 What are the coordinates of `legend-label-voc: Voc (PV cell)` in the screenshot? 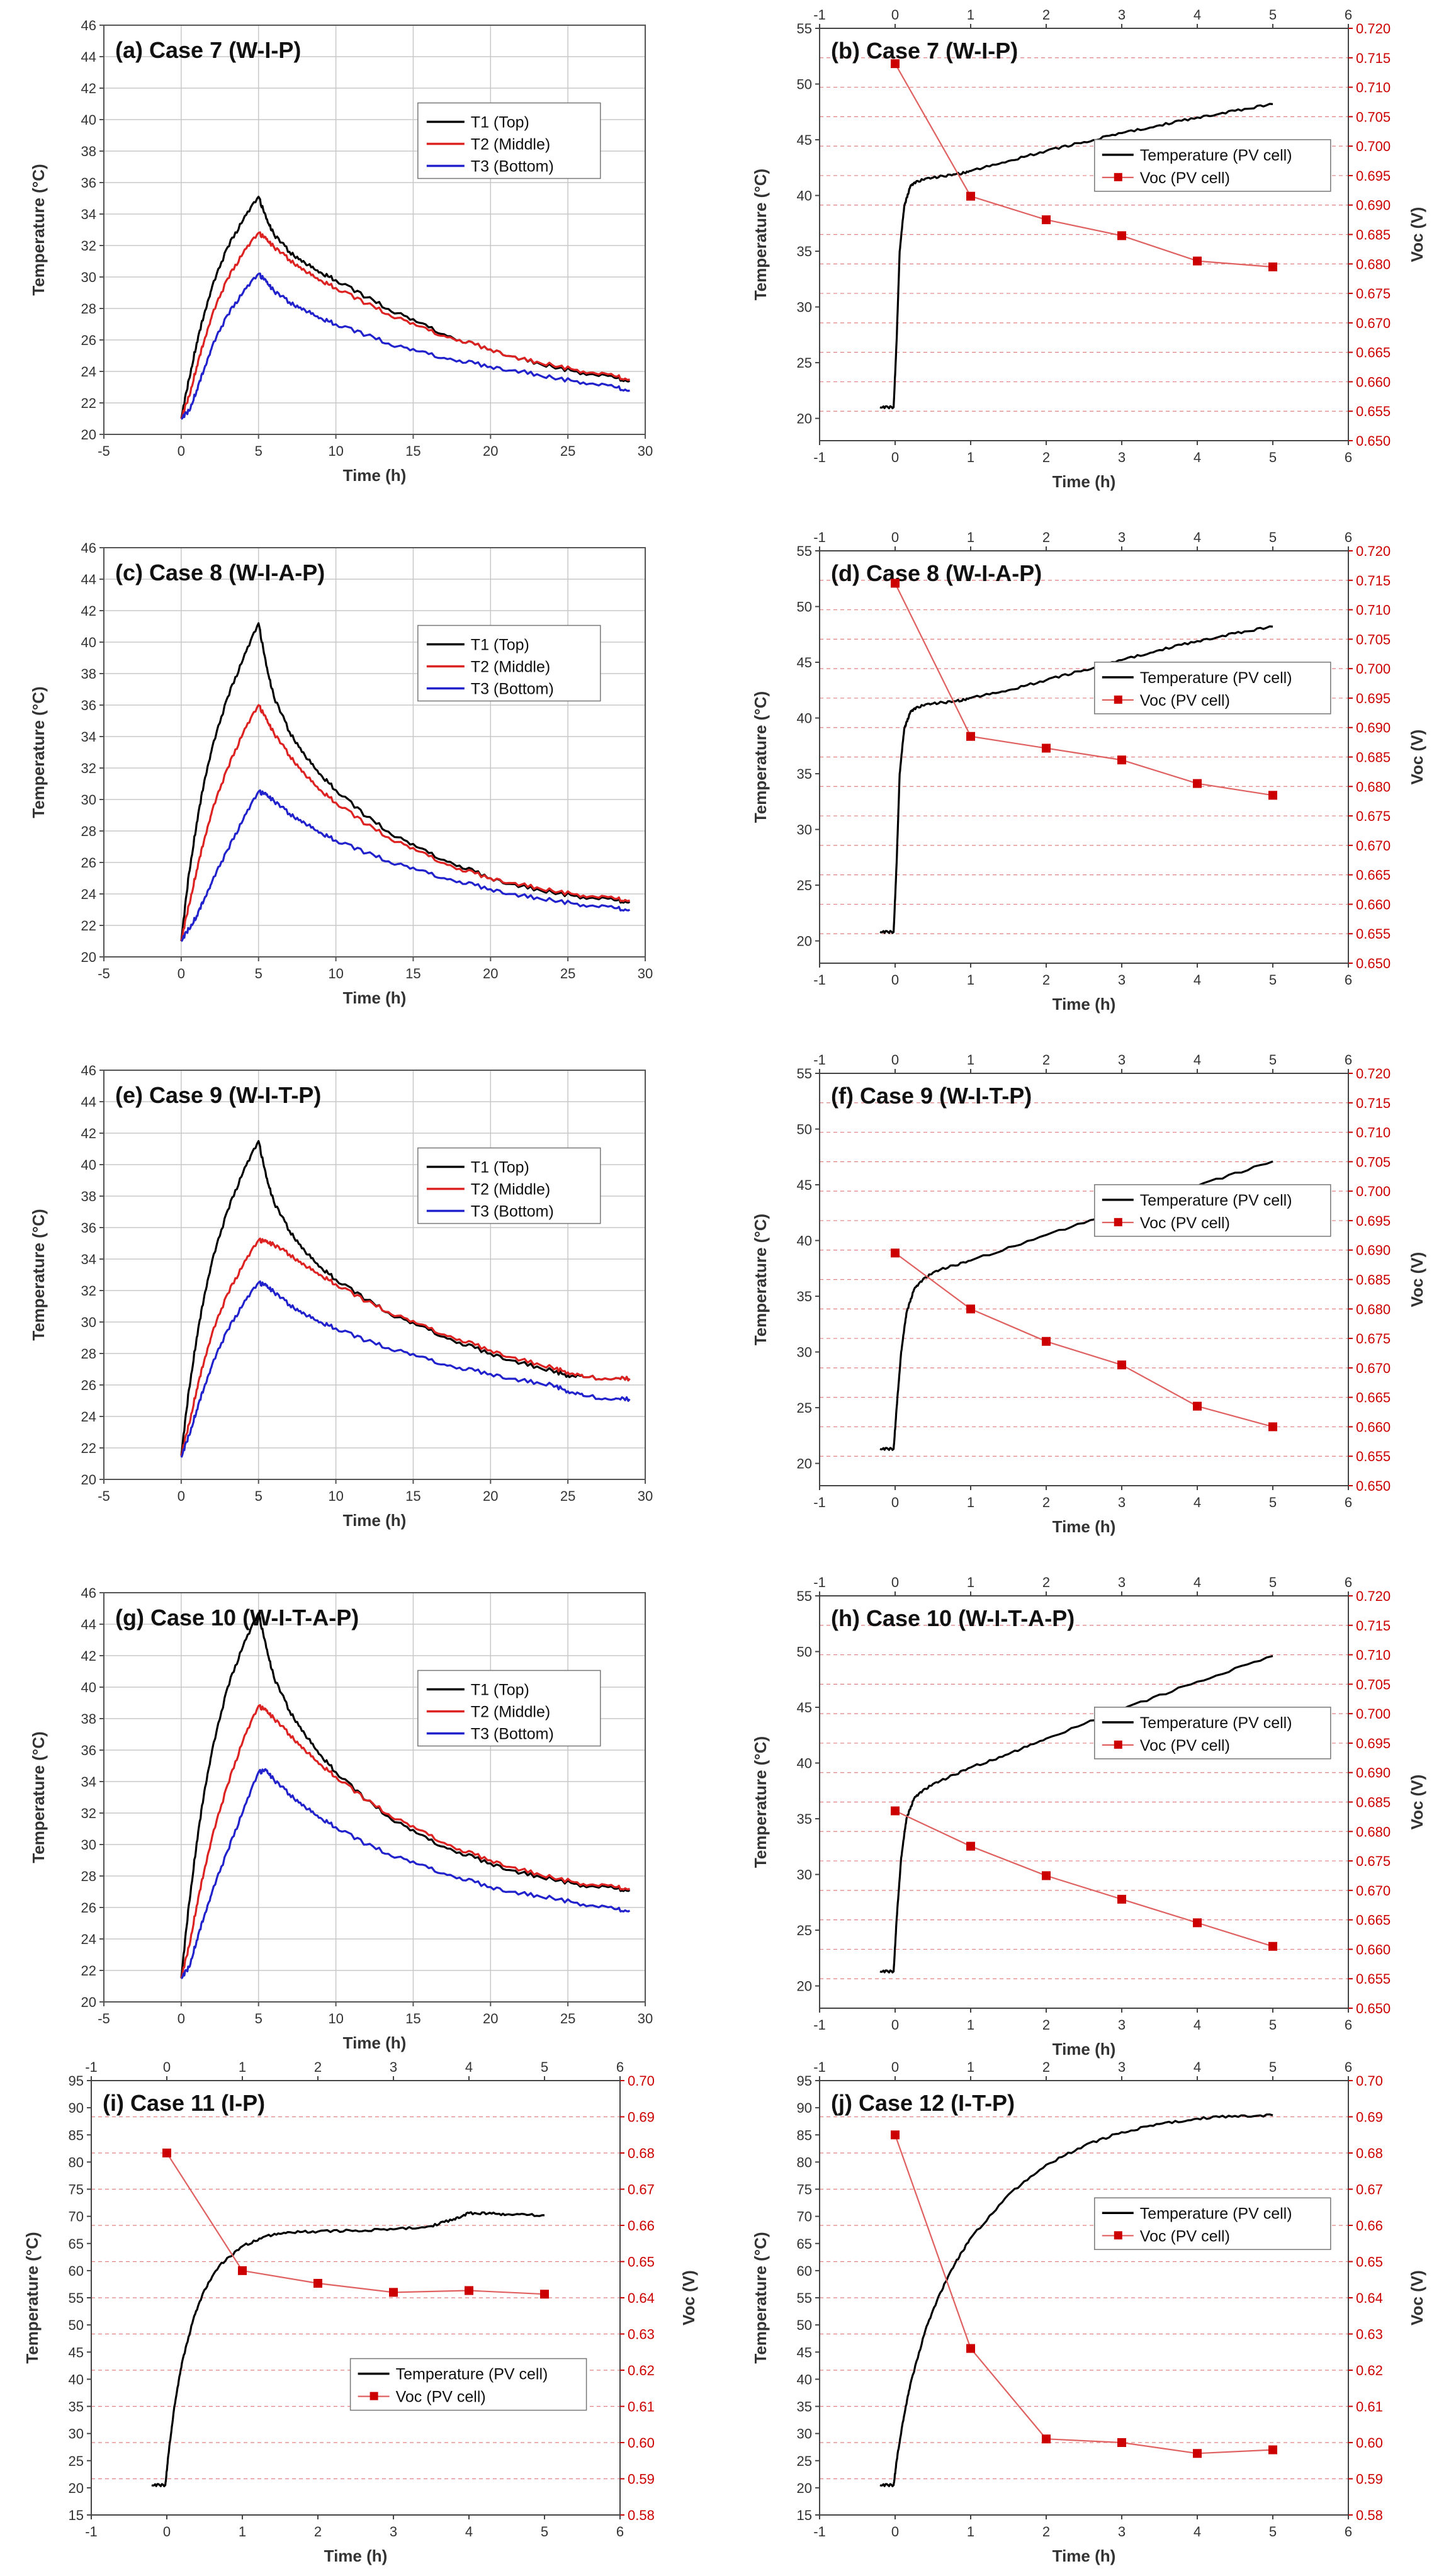 It's located at (1185, 700).